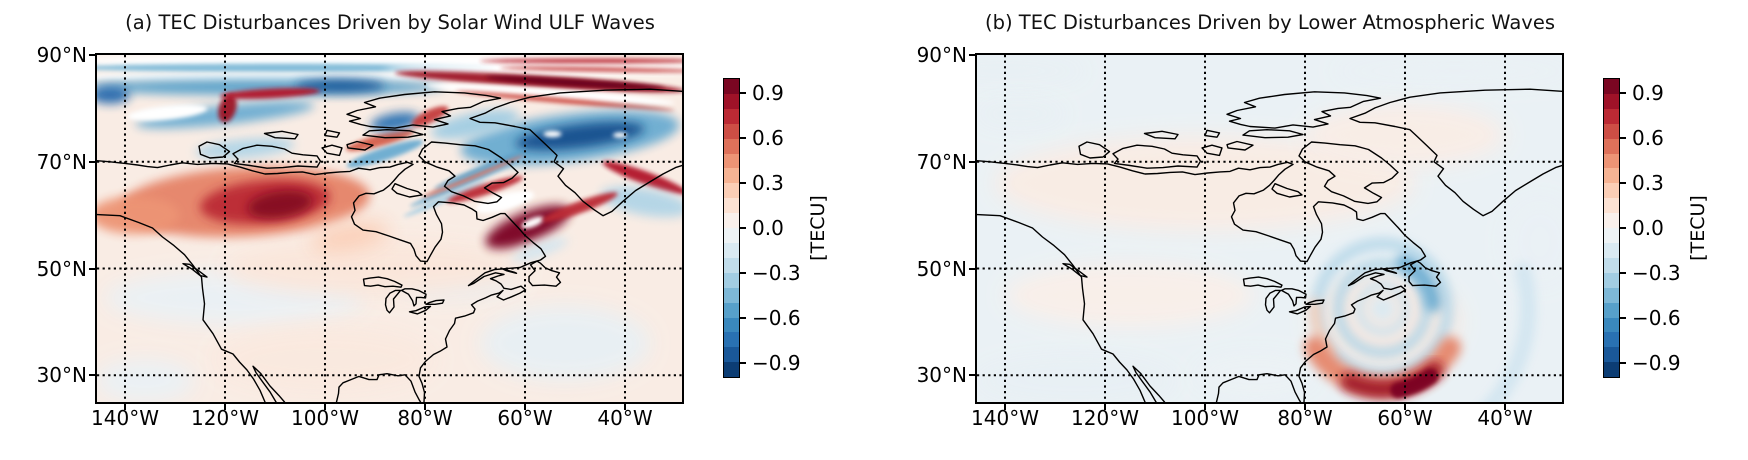  What do you see at coordinates (61, 268) in the screenshot?
I see `y-tick-label: 50°N` at bounding box center [61, 268].